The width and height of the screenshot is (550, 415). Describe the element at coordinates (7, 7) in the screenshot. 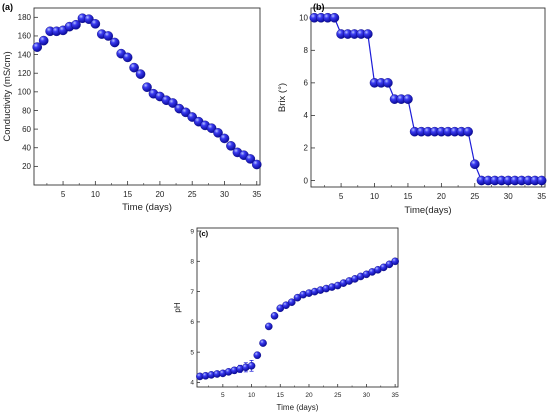

I see `panel-label: (a)` at that location.